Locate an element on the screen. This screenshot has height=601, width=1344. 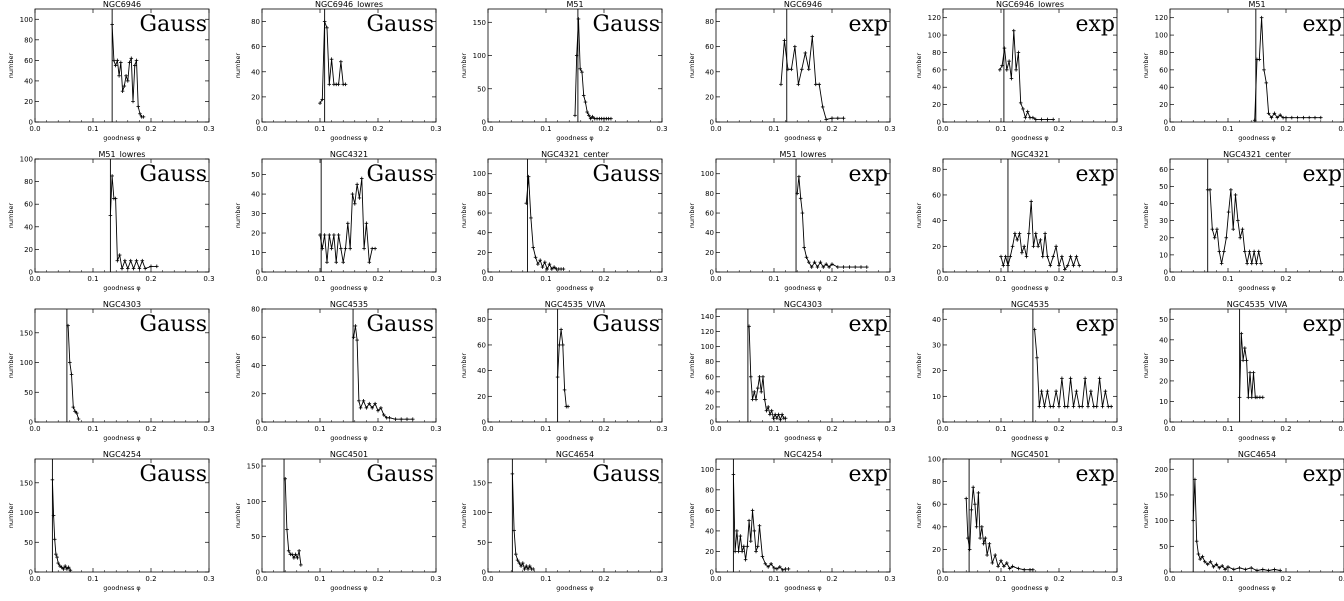
y-tick-label: 30 is located at coordinates (1163, 221).